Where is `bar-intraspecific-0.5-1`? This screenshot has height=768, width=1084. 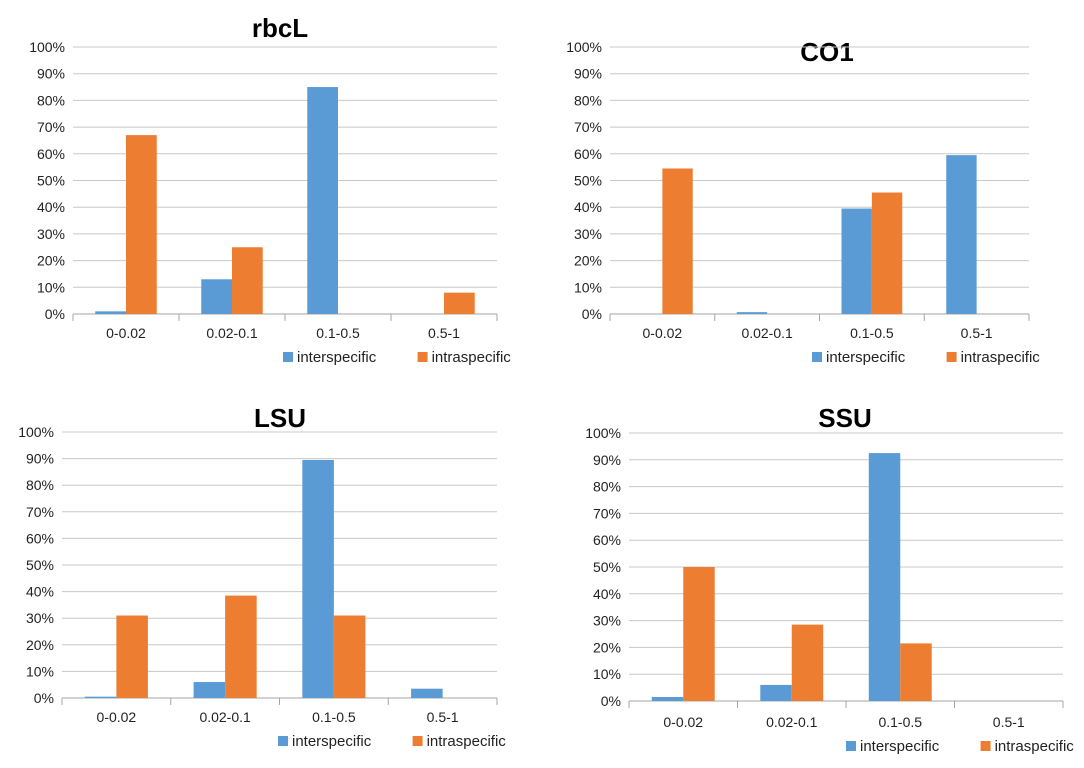 bar-intraspecific-0.5-1 is located at coordinates (459, 303).